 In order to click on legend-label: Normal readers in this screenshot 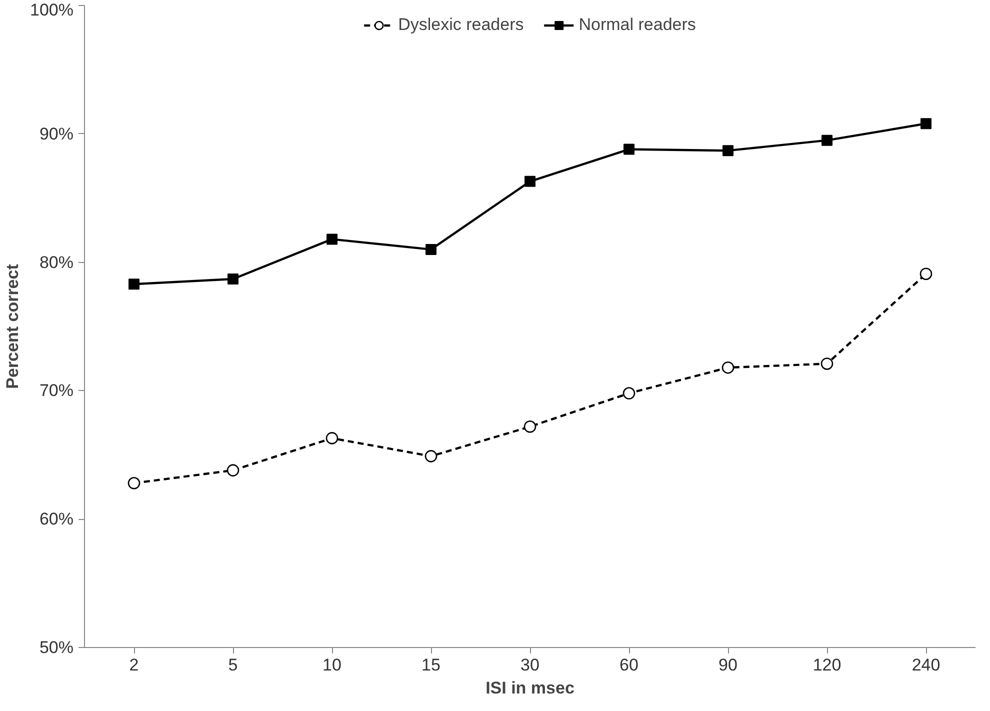, I will do `click(637, 25)`.